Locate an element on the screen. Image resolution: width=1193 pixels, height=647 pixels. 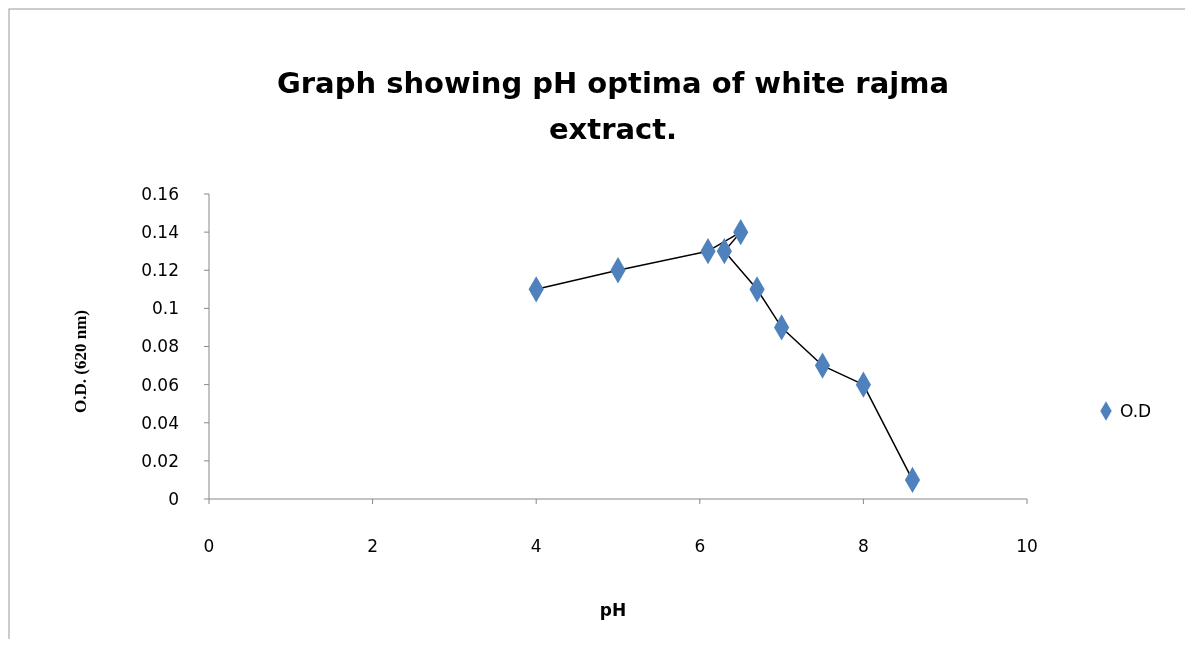
x-tick-label: 4 is located at coordinates (536, 546).